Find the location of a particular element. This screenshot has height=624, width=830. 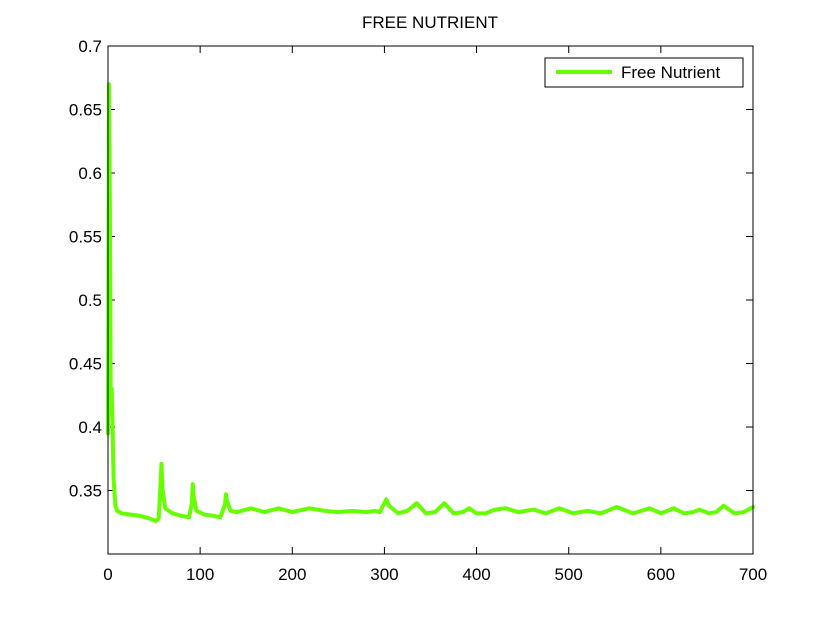

x-tick-label: 0 is located at coordinates (107, 574).